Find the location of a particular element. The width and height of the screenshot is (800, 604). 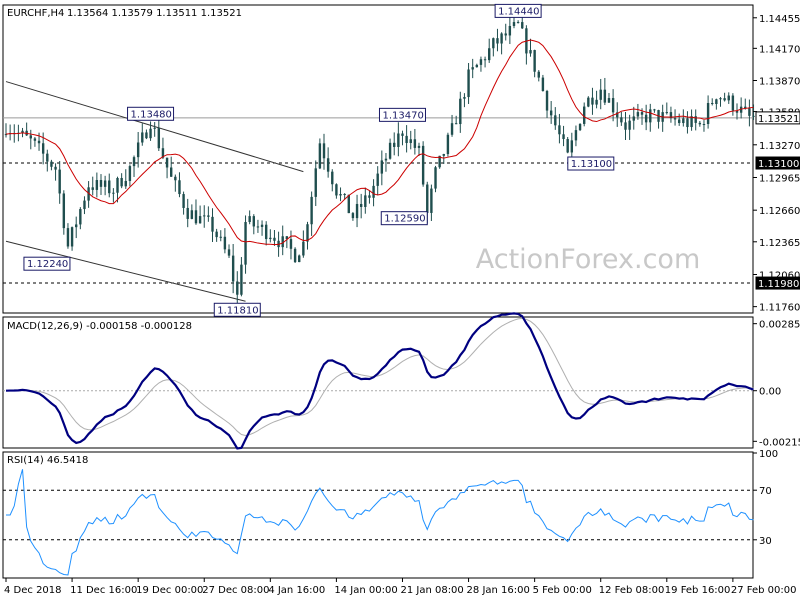

macd-y-tick-label: 0.002858 is located at coordinates (779, 325).